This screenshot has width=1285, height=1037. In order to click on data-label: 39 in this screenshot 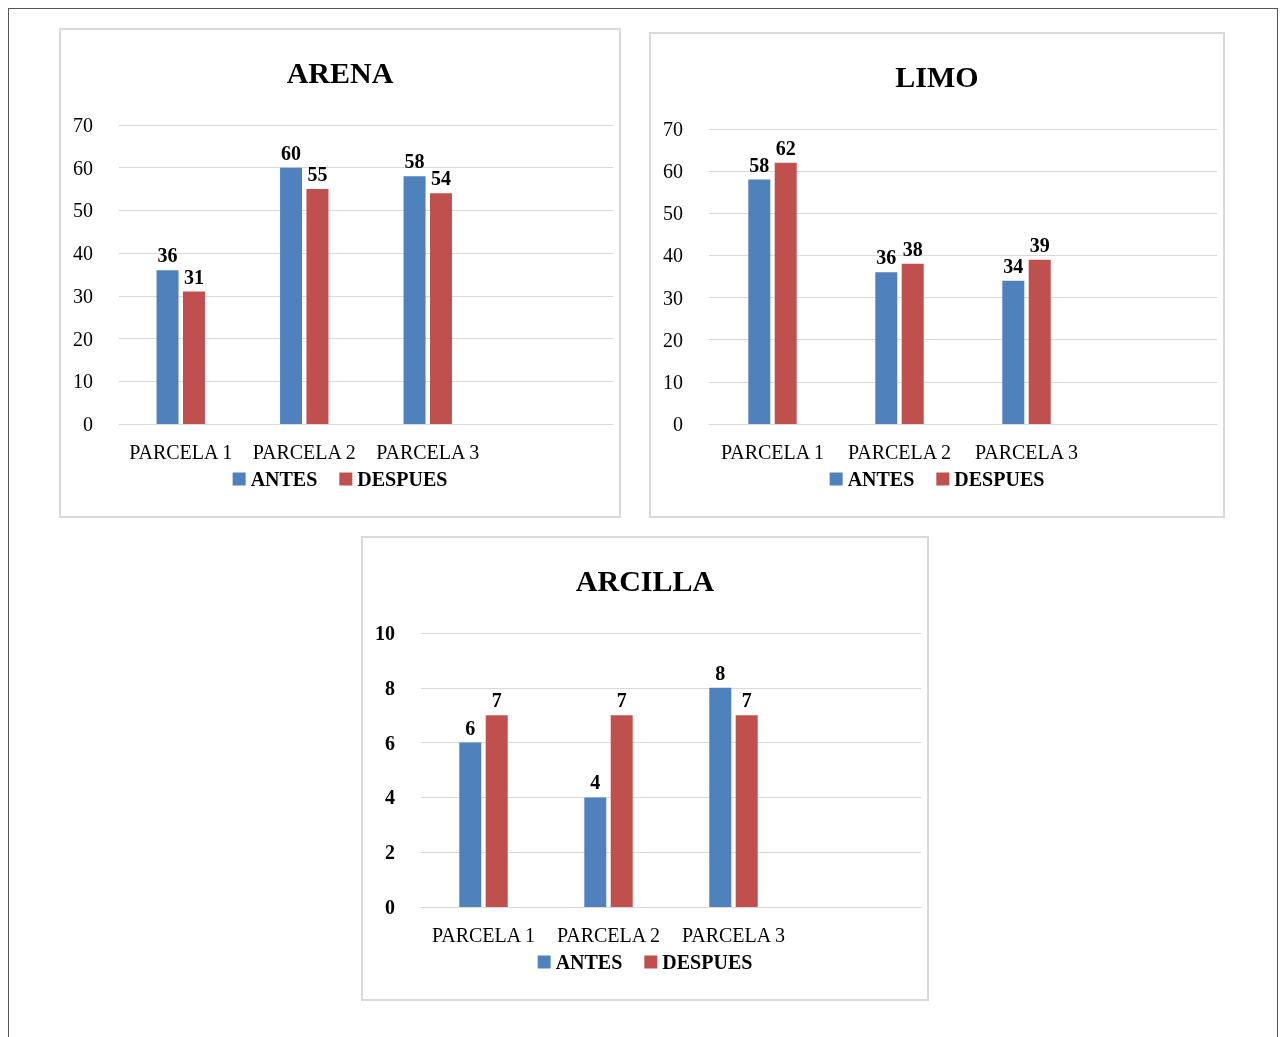, I will do `click(1039, 244)`.